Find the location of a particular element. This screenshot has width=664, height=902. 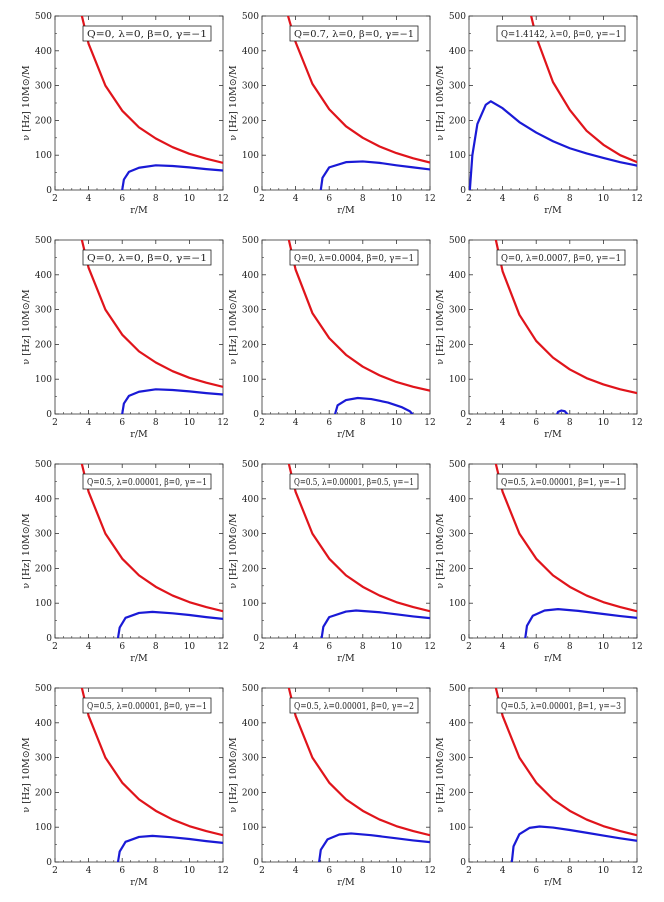

annotation-text: Q=0.7, λ=0, β=0, γ=−1 is located at coordinates (354, 34).